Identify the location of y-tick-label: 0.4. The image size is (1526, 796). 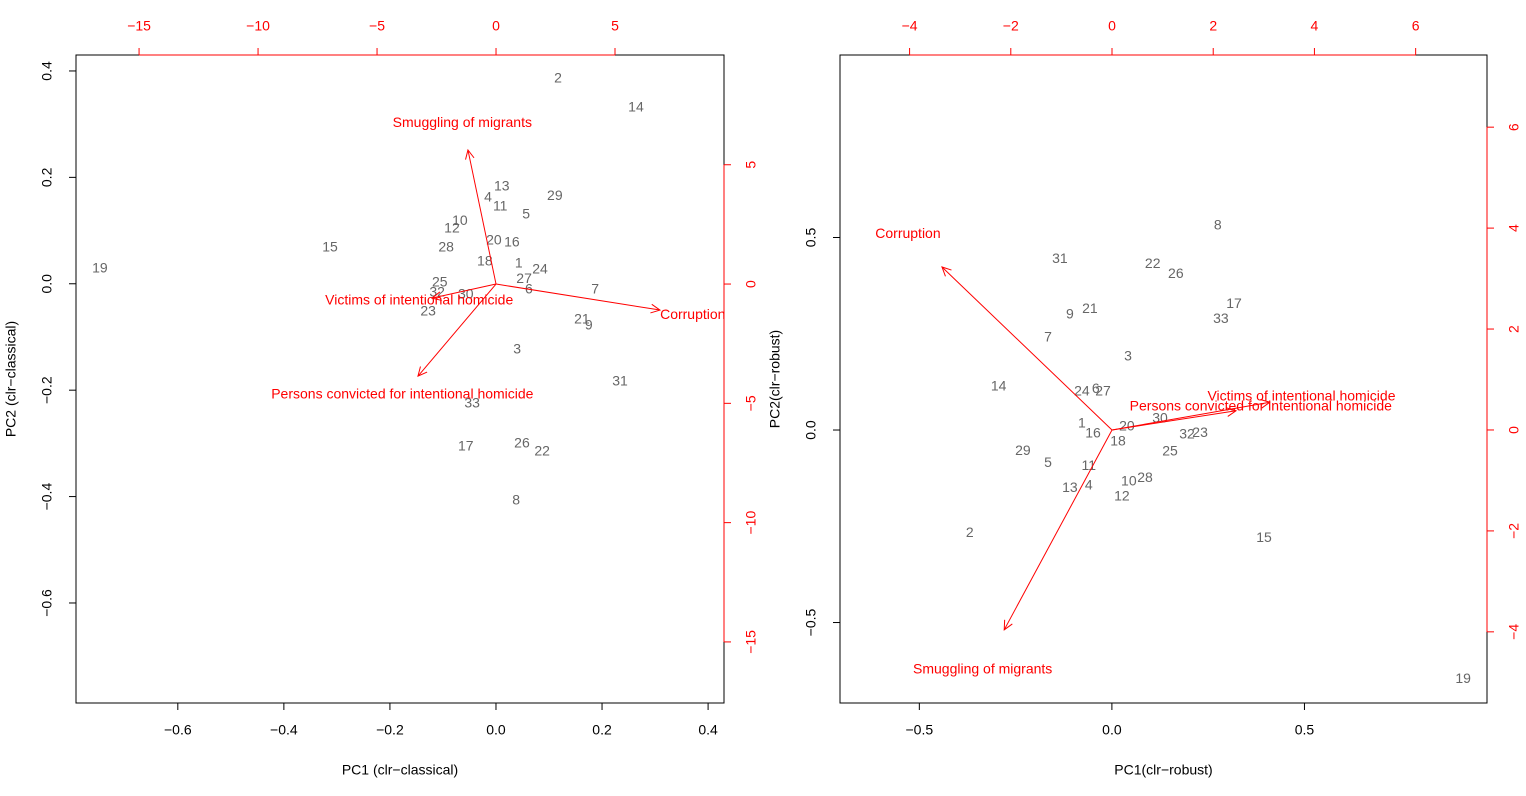
(47, 71).